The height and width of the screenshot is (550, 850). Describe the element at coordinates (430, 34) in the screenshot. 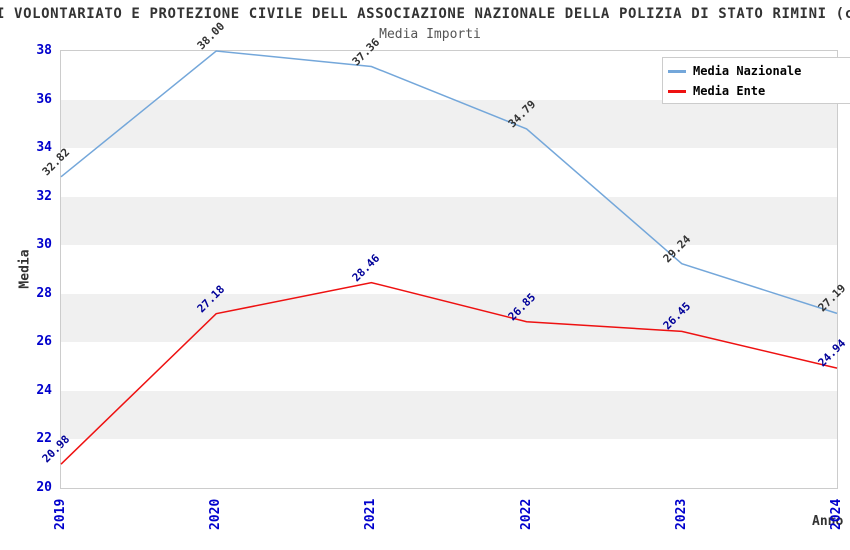

I see `chart-subtitle: Media Importi` at that location.